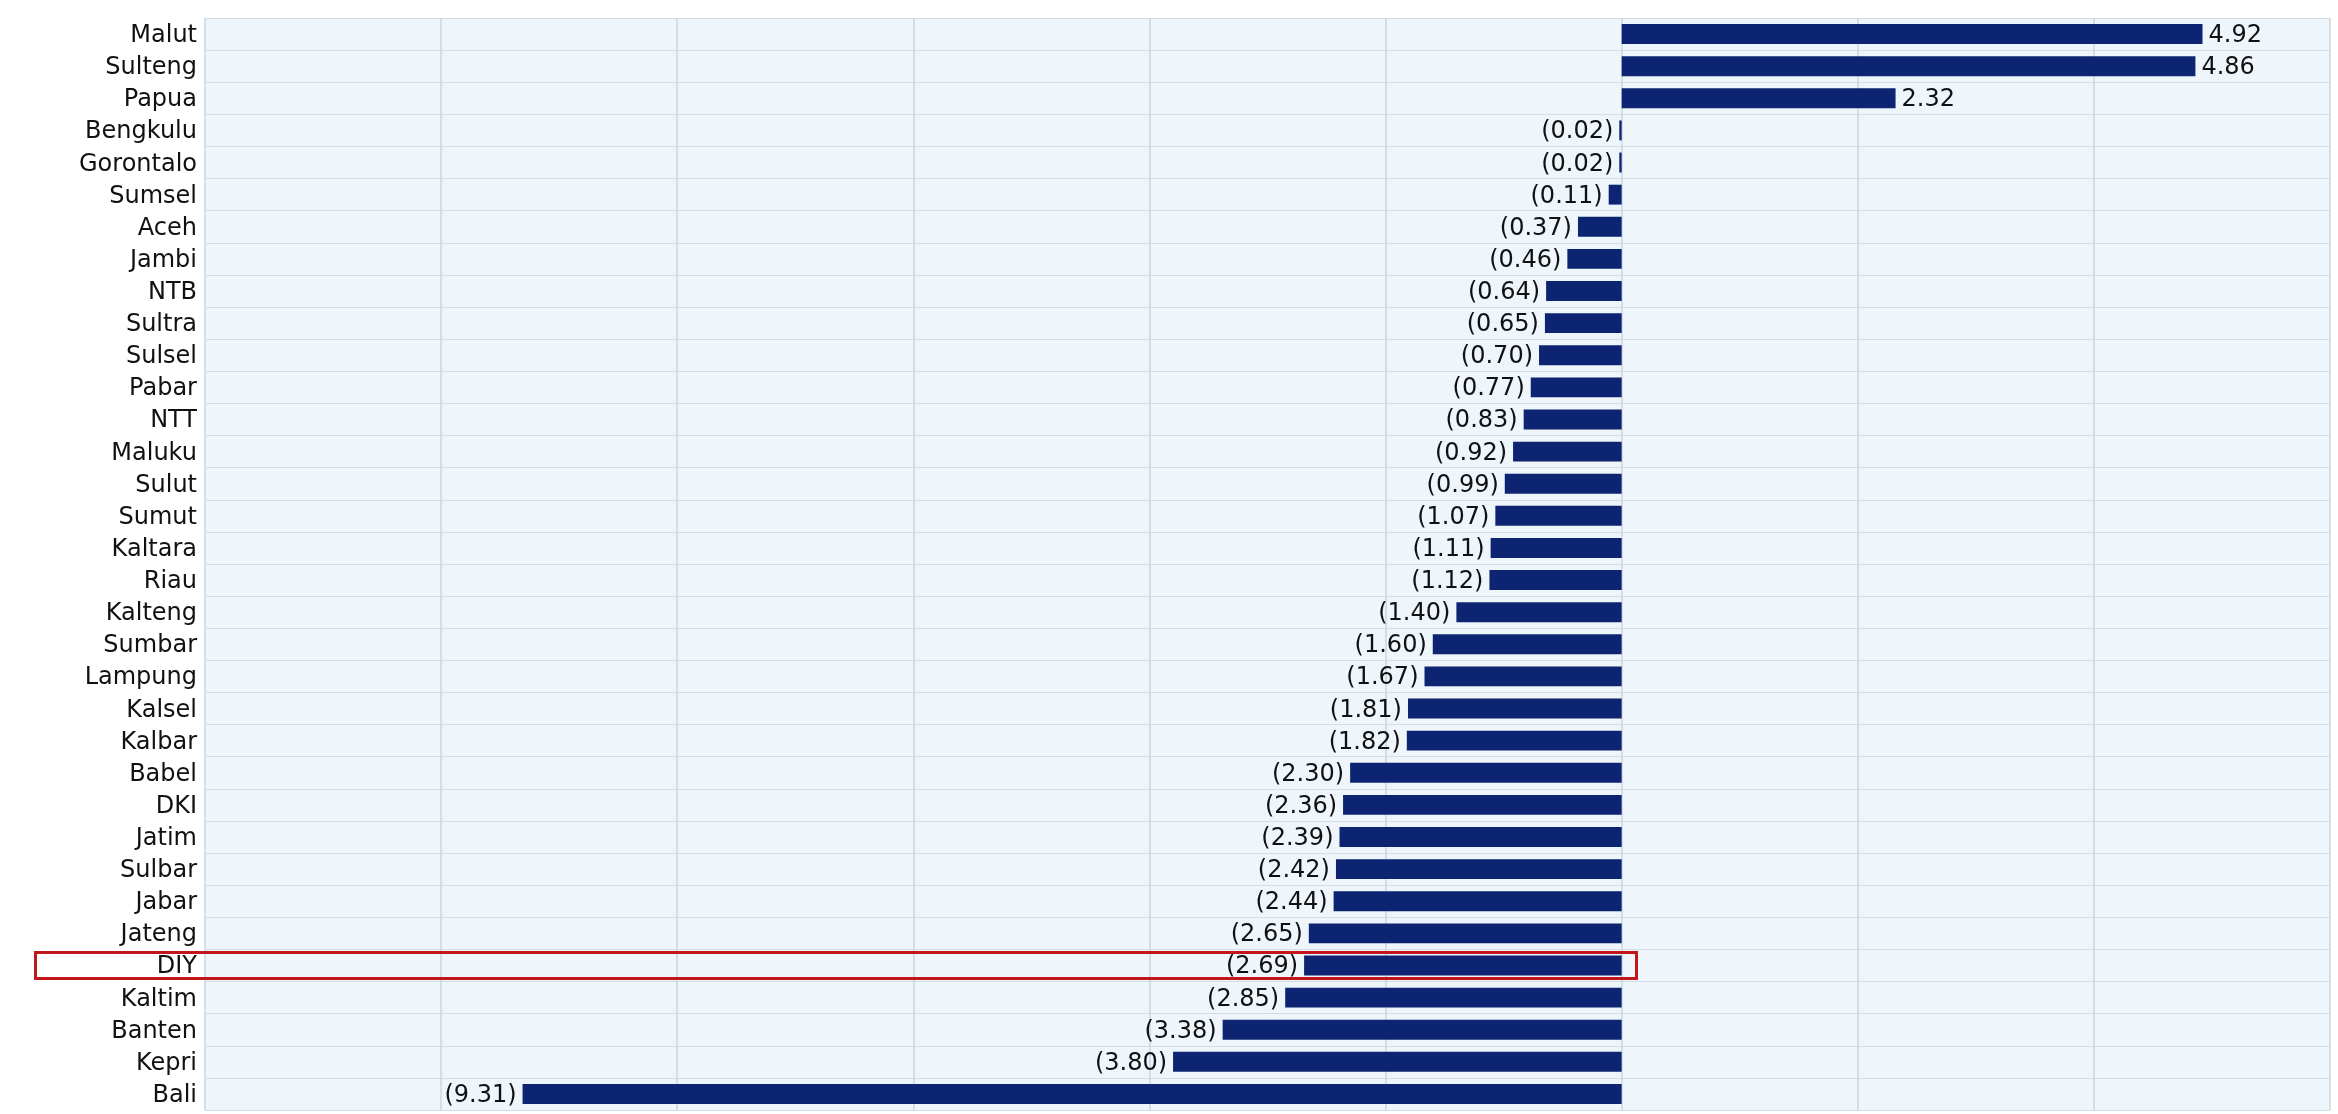 The image size is (2338, 1114). I want to click on y-tick-label: Sulteng, so click(151, 66).